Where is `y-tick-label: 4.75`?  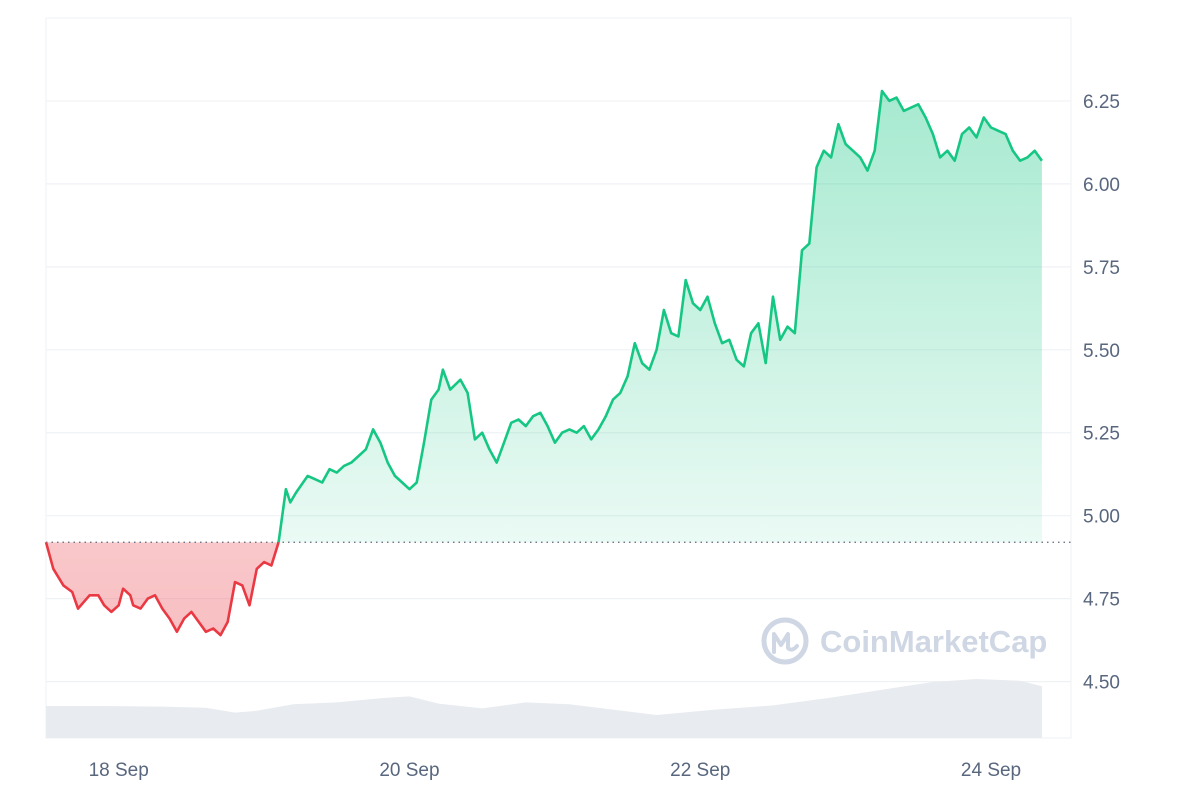
y-tick-label: 4.75 is located at coordinates (1101, 600).